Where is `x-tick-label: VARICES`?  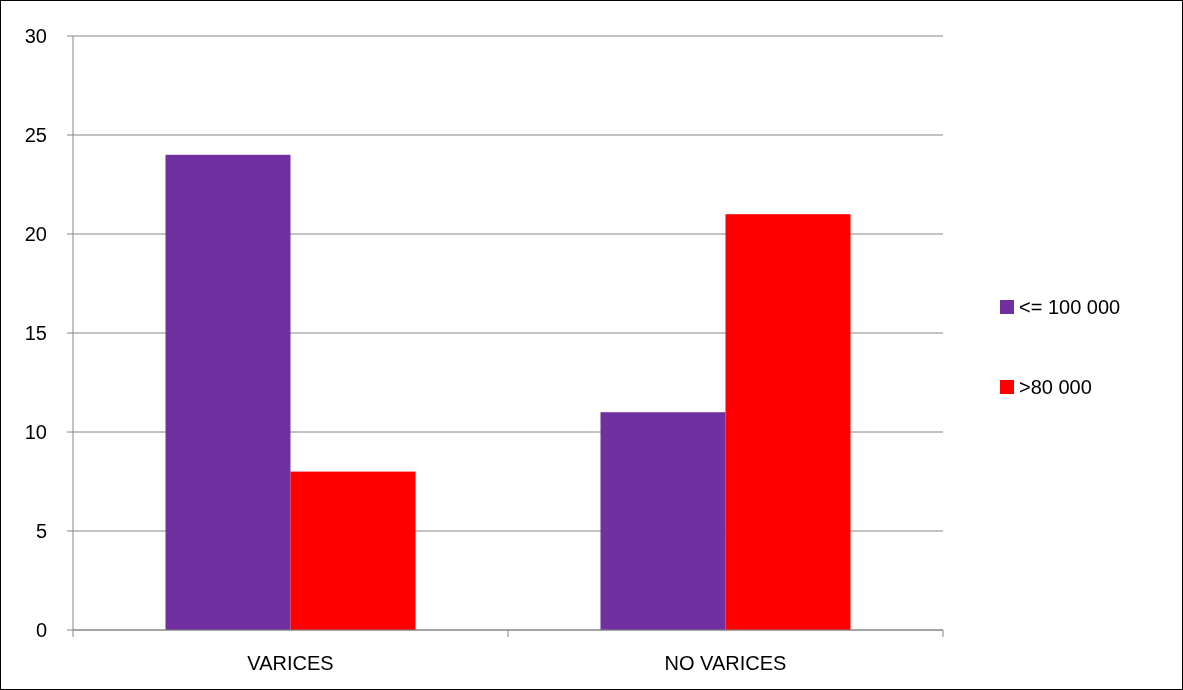
x-tick-label: VARICES is located at coordinates (290, 663).